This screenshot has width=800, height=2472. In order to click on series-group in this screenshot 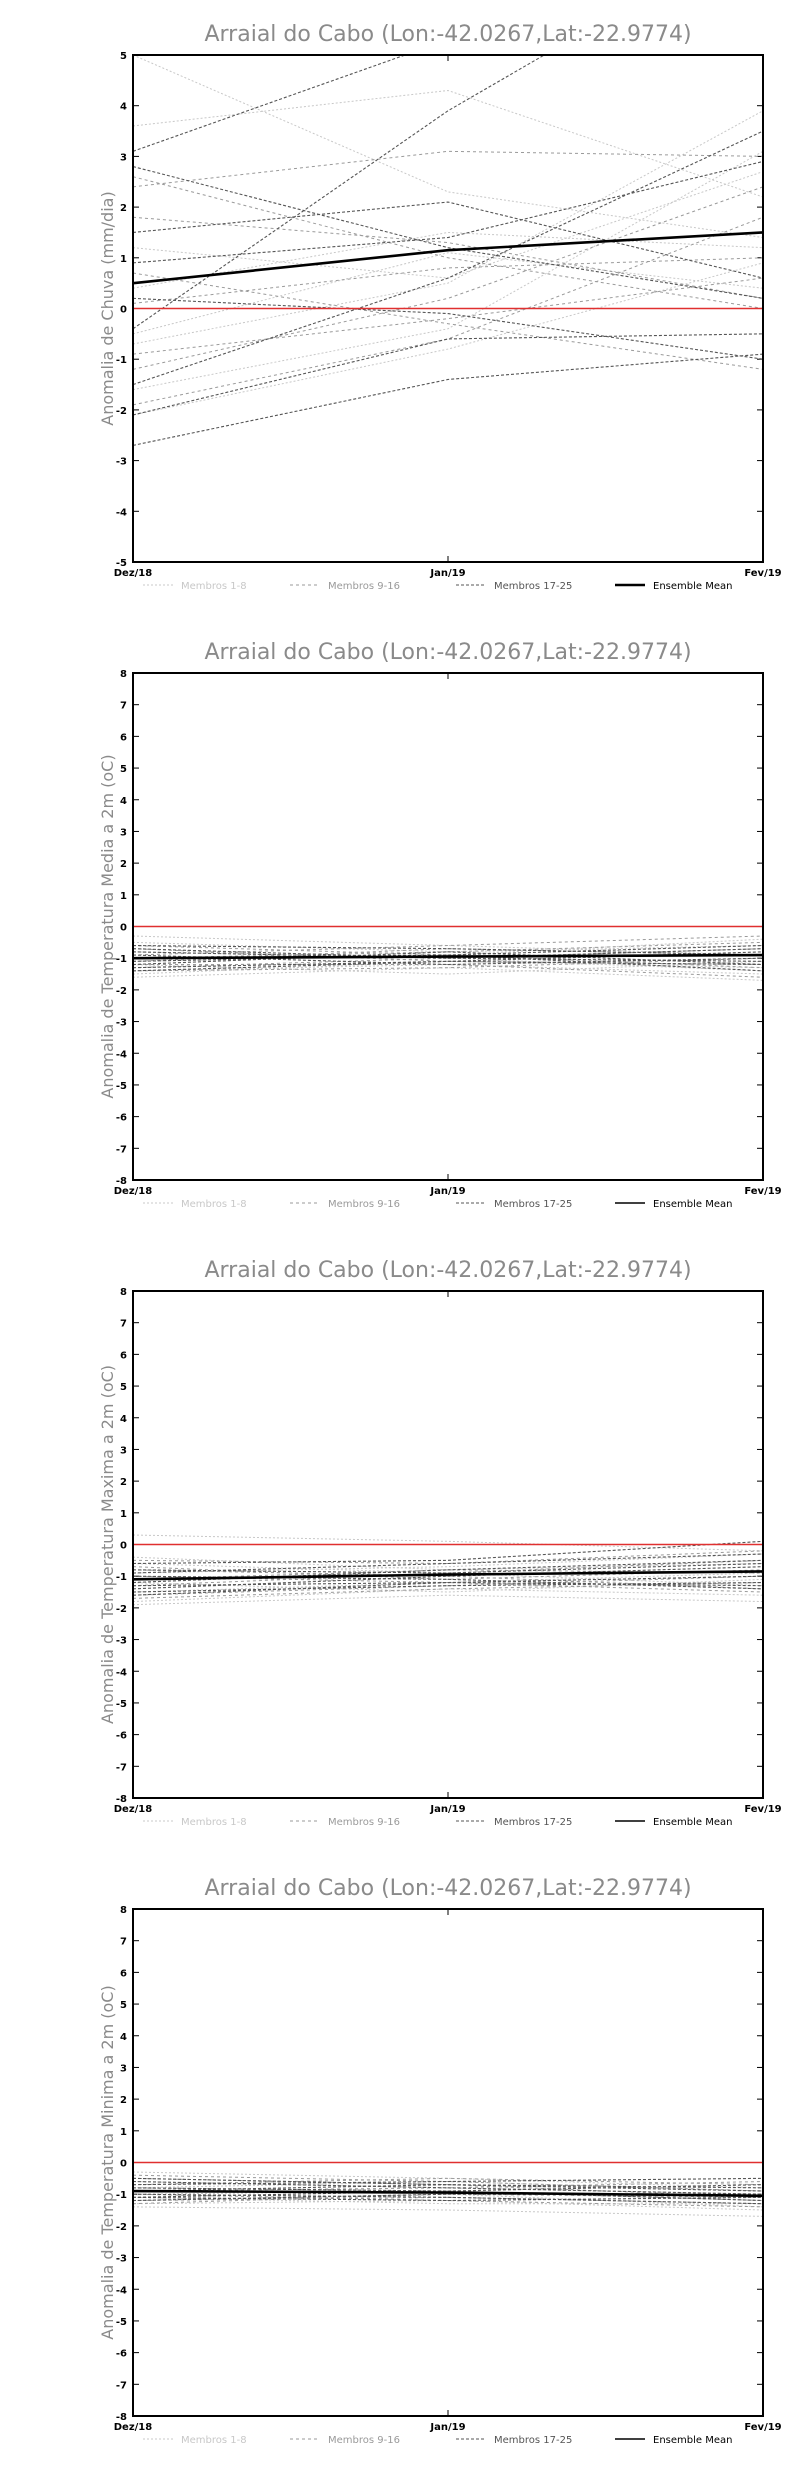, I will do `click(448, 1570)`.